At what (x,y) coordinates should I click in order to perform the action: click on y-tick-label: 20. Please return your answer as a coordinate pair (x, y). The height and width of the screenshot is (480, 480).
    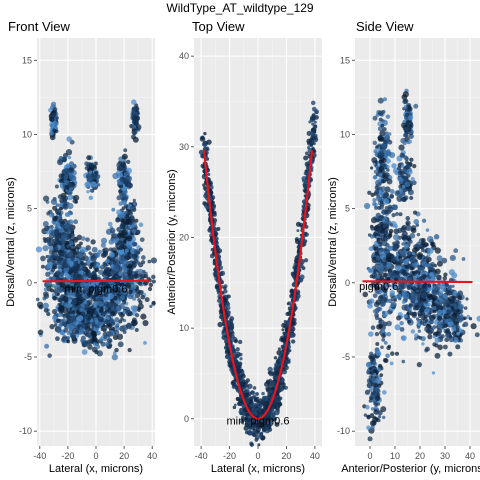
    Looking at the image, I should click on (184, 237).